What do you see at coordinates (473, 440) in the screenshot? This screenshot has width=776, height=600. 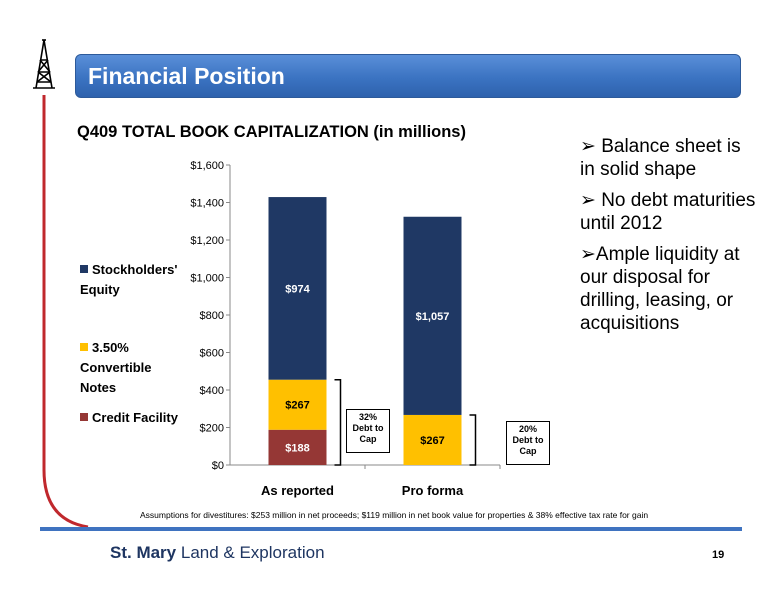 I see `bracket-pro-forma` at bounding box center [473, 440].